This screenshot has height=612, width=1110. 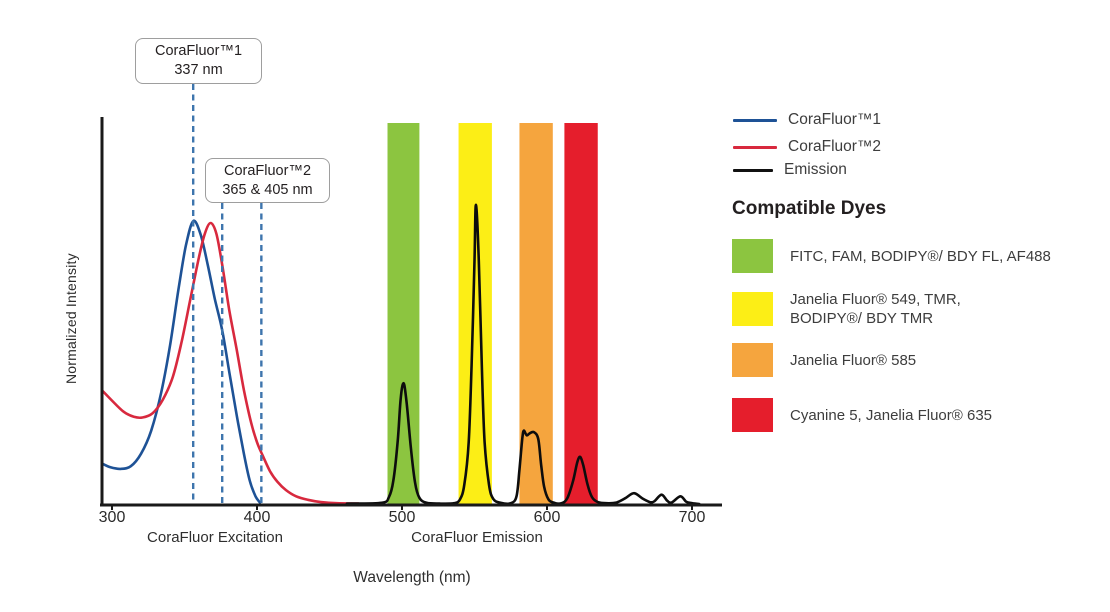 I want to click on dye-item-green: FITC, FAM, BODIPY®/ BDY FL, AF488, so click(x=891, y=256).